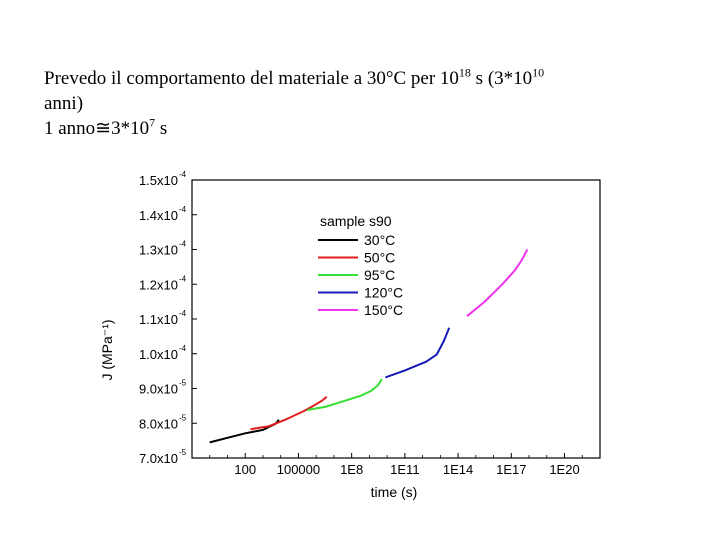 This screenshot has height=540, width=720. Describe the element at coordinates (106, 127) in the screenshot. I see `caption-line-3: 1 anno≅3*107 s` at that location.